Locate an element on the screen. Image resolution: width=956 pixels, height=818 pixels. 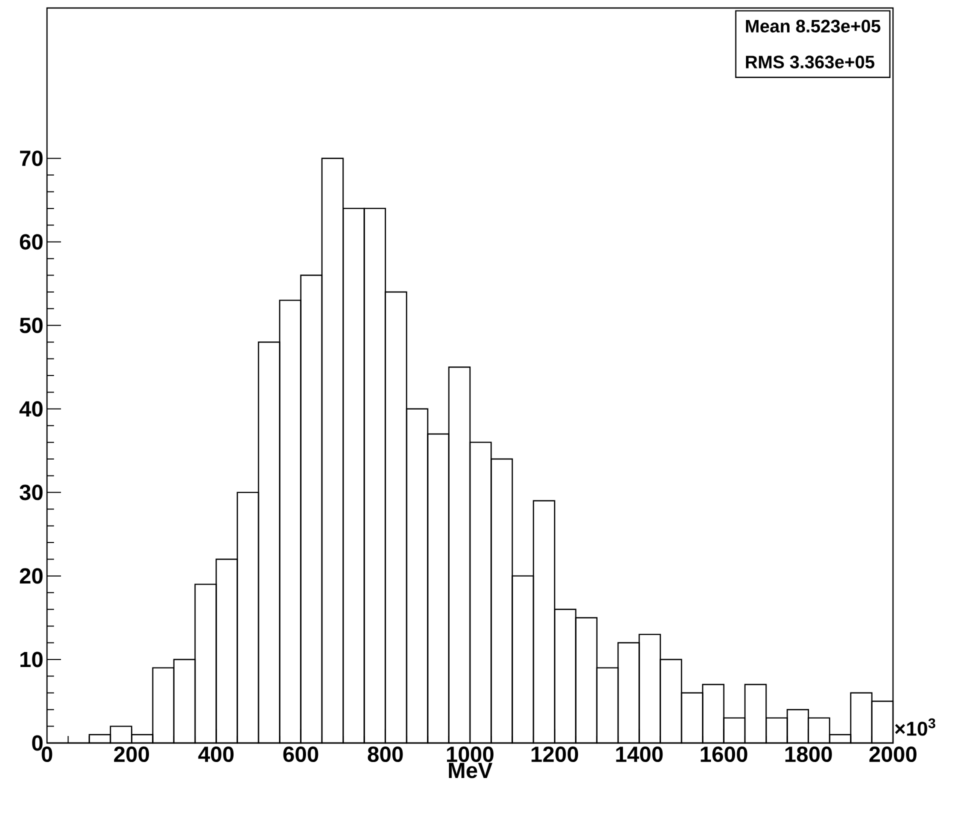
y-tick-label: 10 is located at coordinates (31, 660).